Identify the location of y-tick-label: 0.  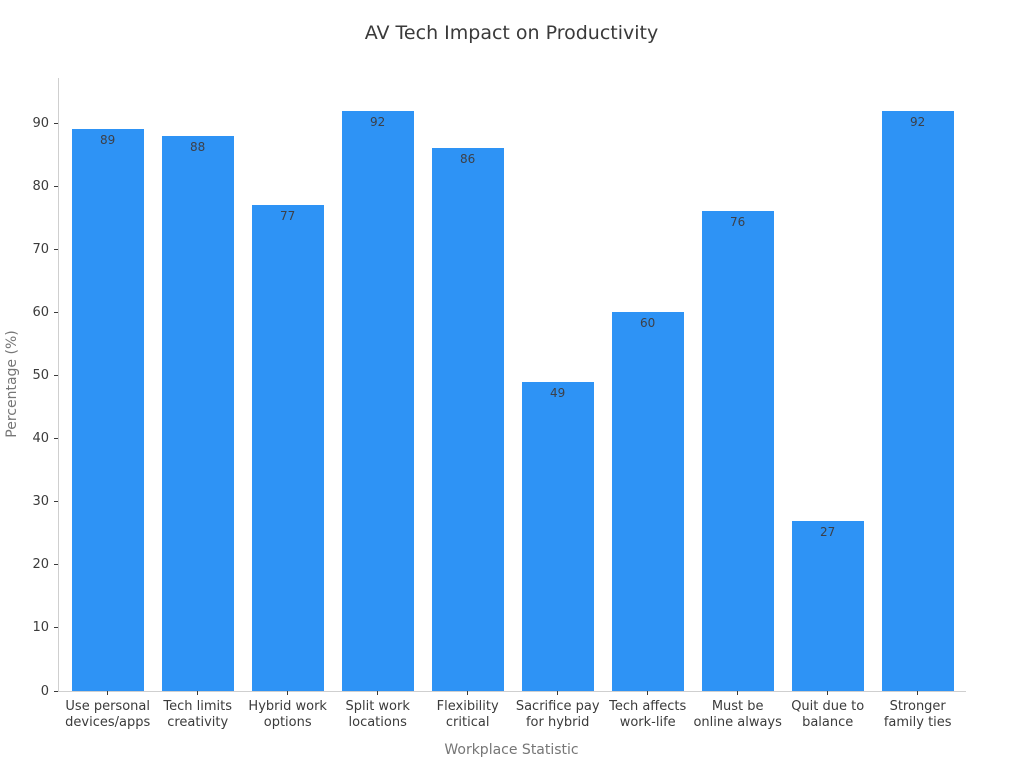
(44, 691).